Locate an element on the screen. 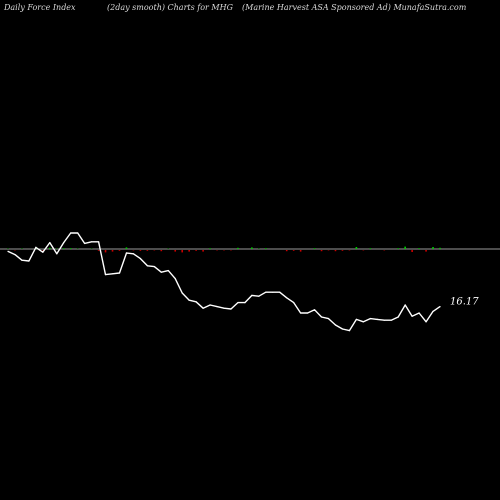  header-chart-title: (2day smooth) Charts for MHG is located at coordinates (170, 7).